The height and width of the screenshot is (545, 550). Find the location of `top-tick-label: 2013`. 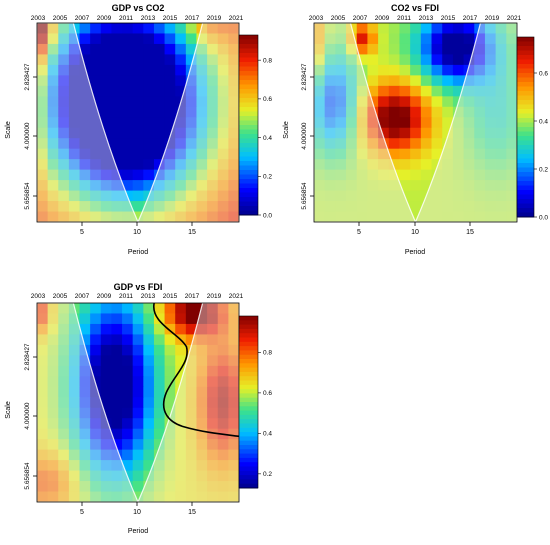

top-tick-label: 2013 is located at coordinates (148, 296).